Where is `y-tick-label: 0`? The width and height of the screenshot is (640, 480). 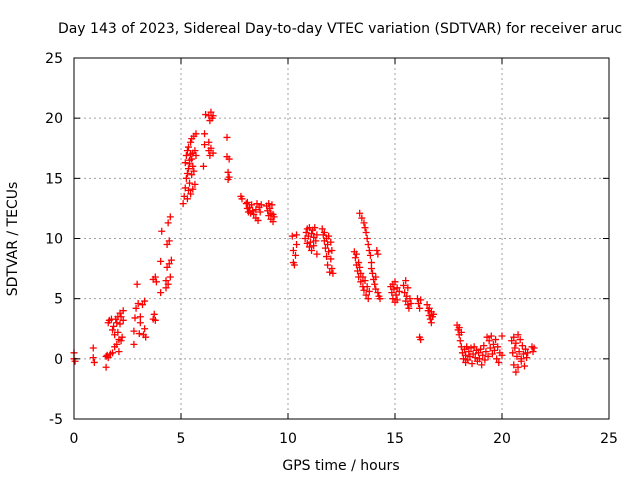 y-tick-label: 0 is located at coordinates (58, 360).